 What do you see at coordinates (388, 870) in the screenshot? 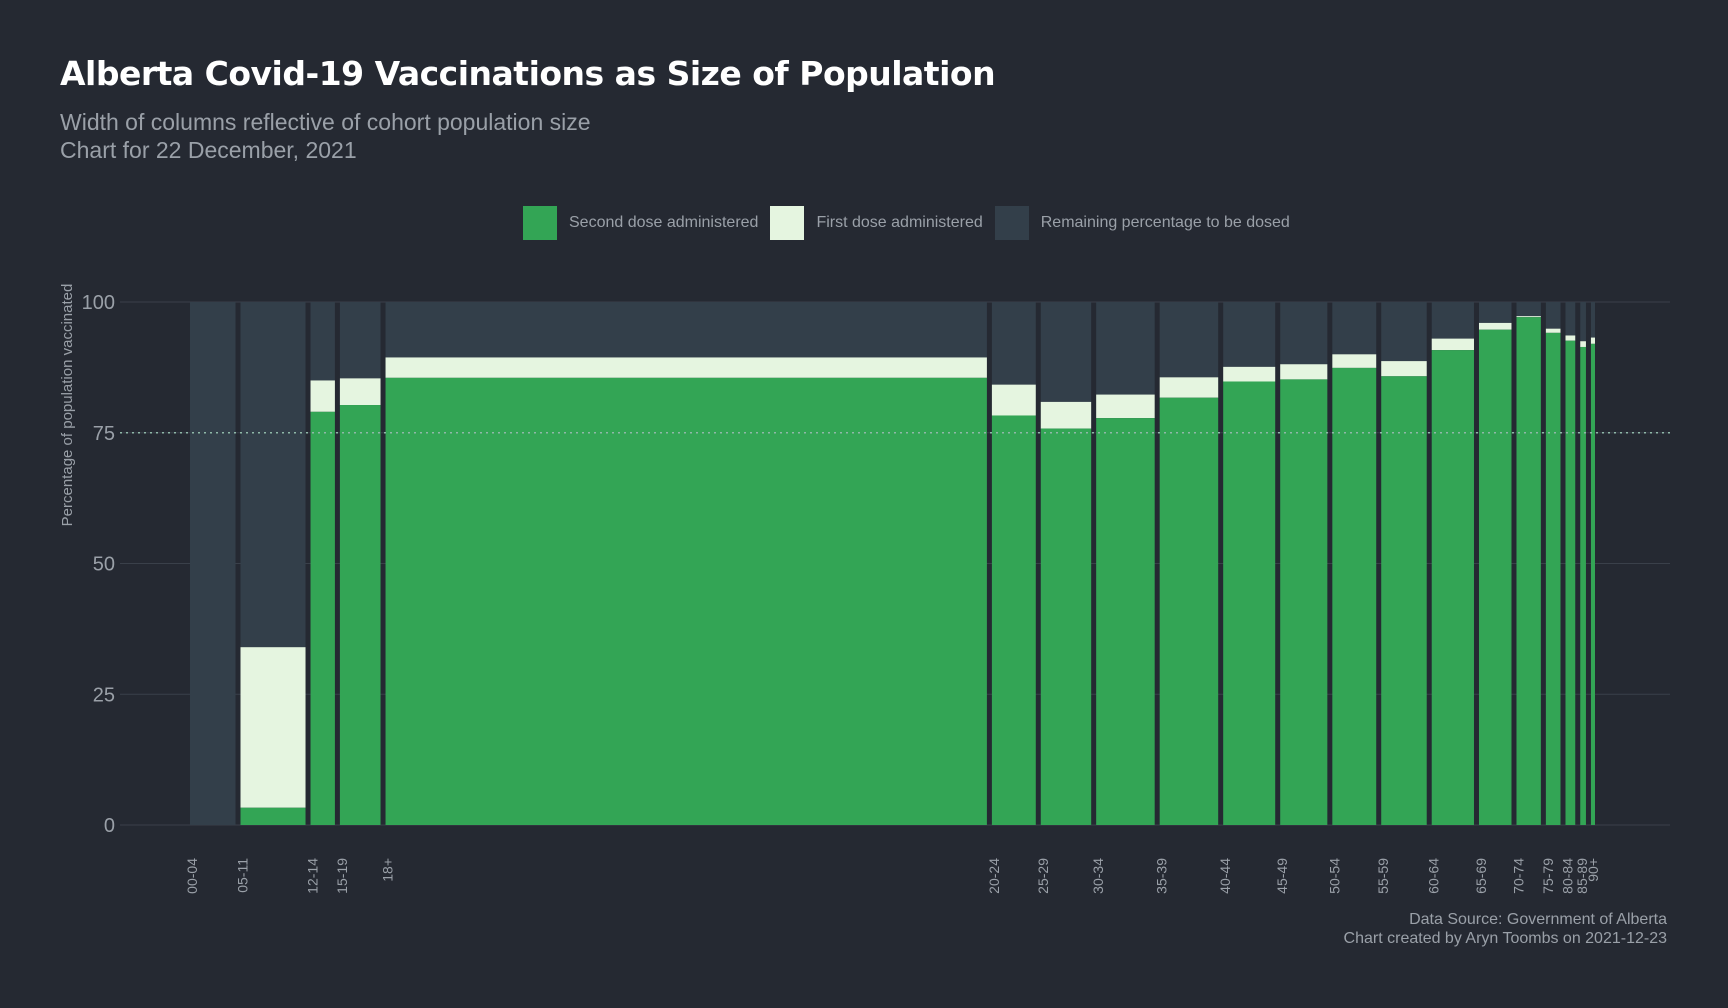
I see `x-tick-label: 18+` at bounding box center [388, 870].